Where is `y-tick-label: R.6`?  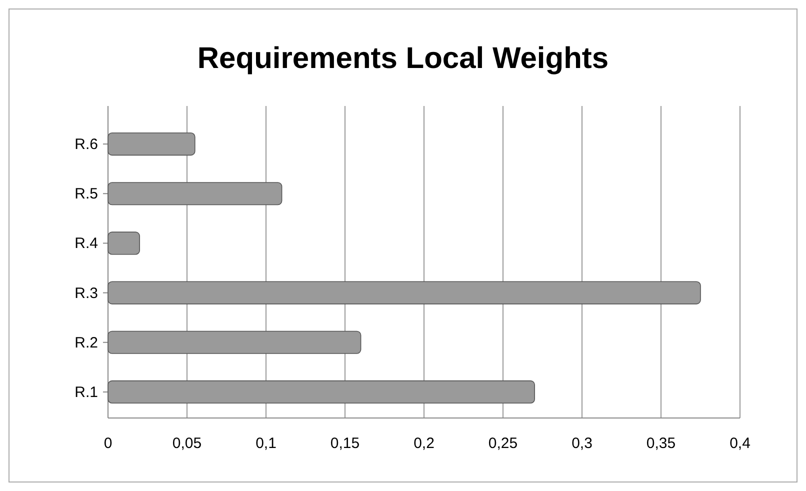 y-tick-label: R.6 is located at coordinates (86, 145).